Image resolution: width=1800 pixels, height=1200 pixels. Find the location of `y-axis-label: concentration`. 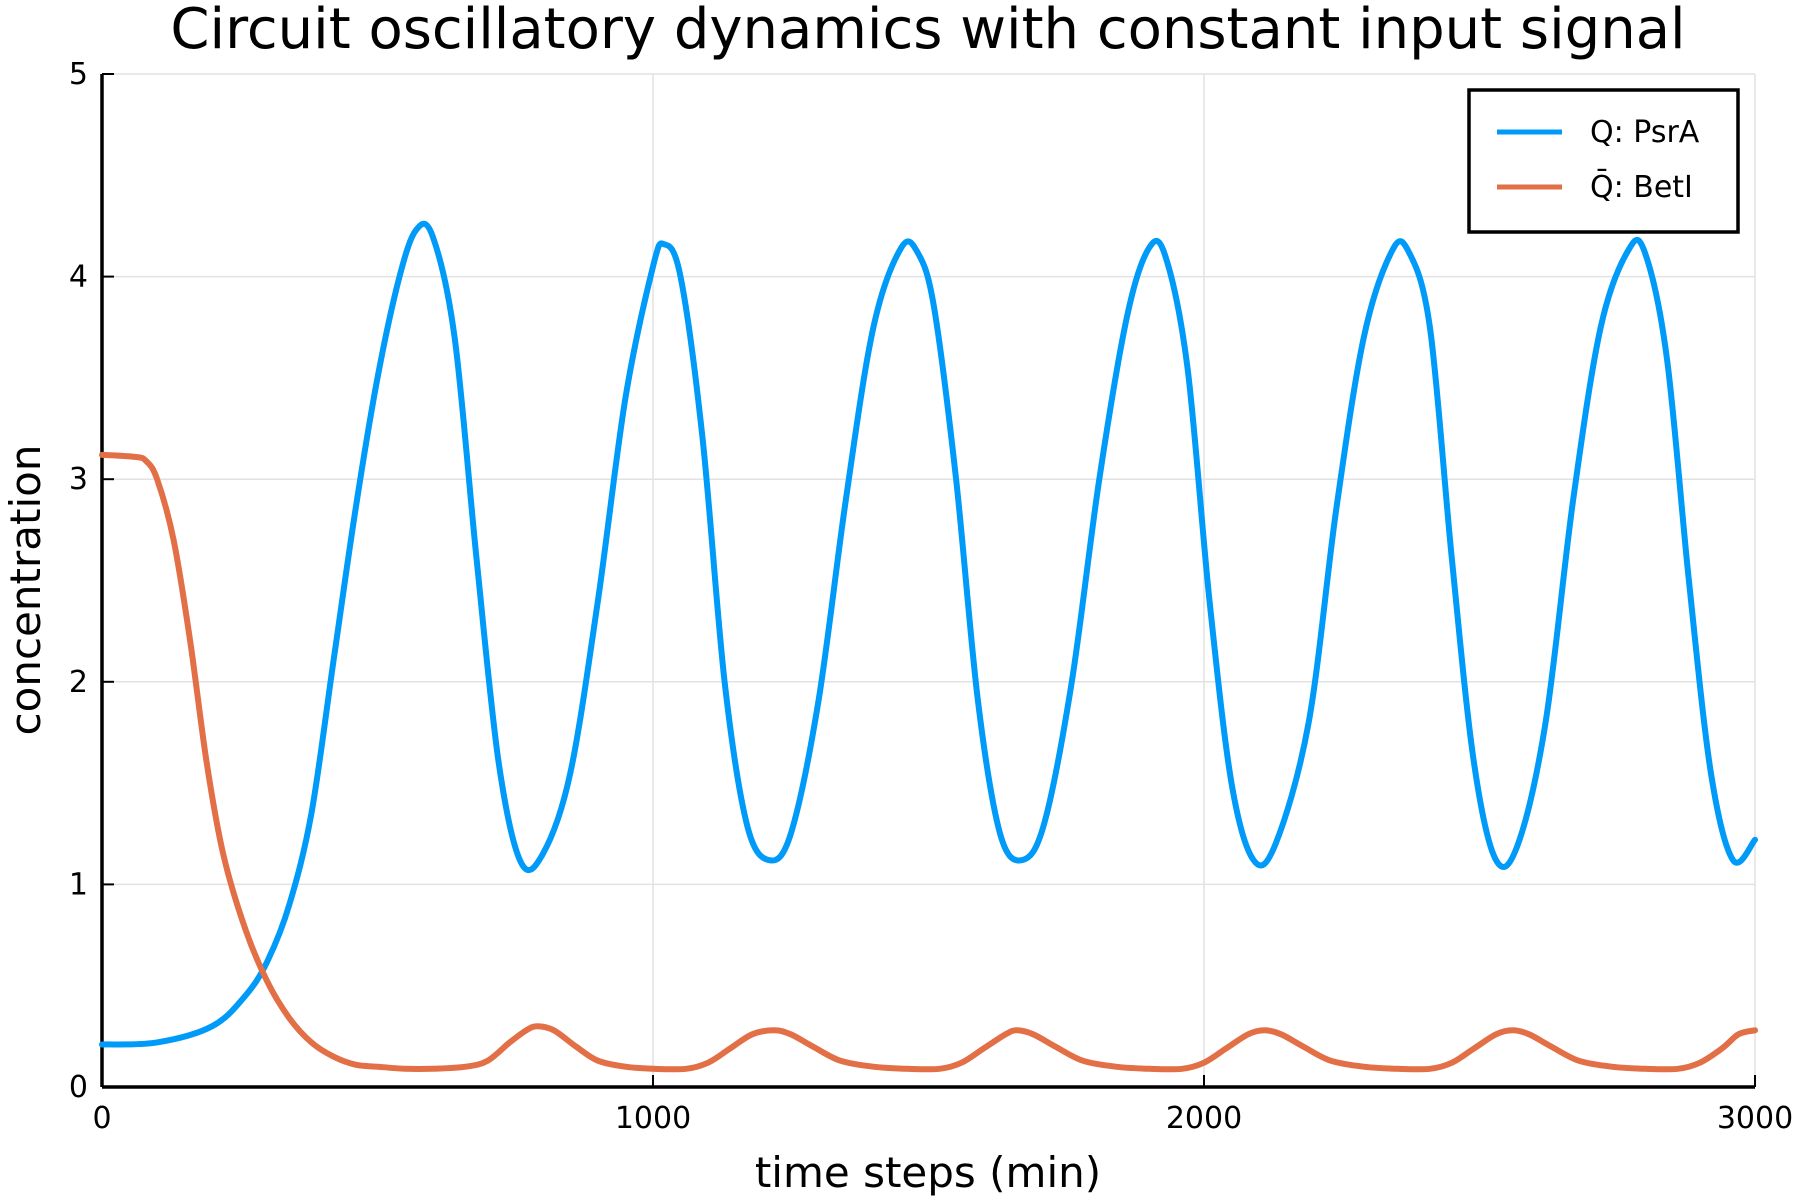

y-axis-label: concentration is located at coordinates (25, 590).